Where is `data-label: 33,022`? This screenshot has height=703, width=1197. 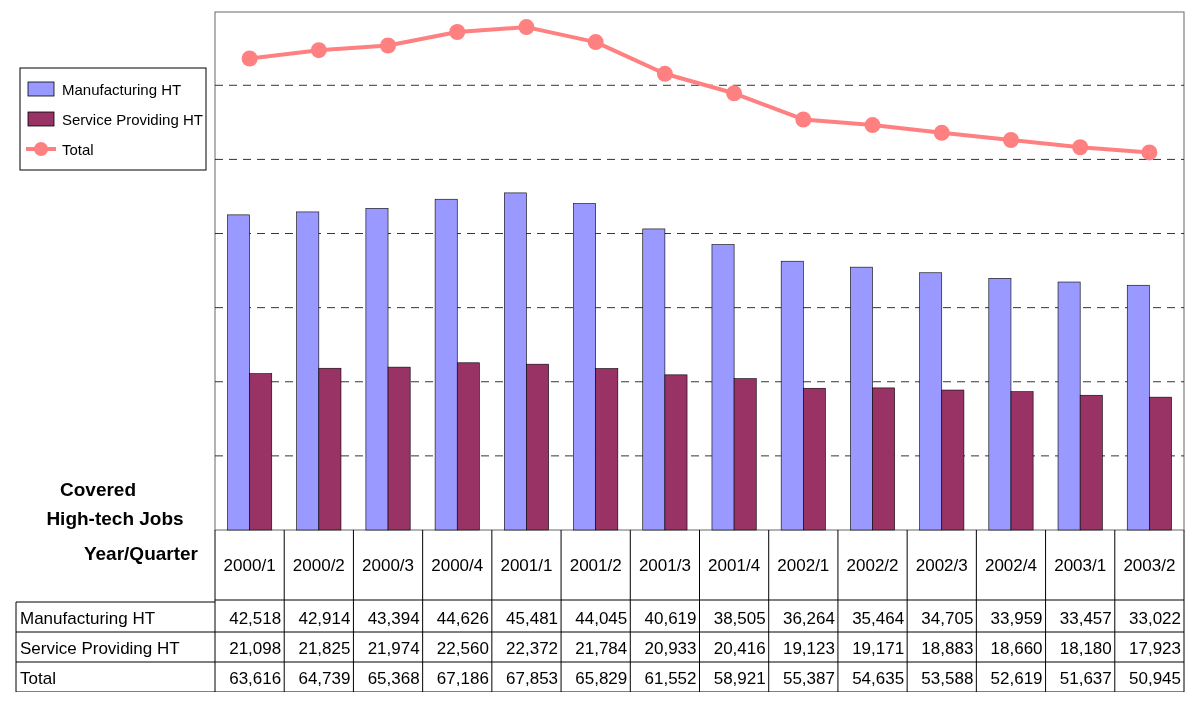 data-label: 33,022 is located at coordinates (1155, 618).